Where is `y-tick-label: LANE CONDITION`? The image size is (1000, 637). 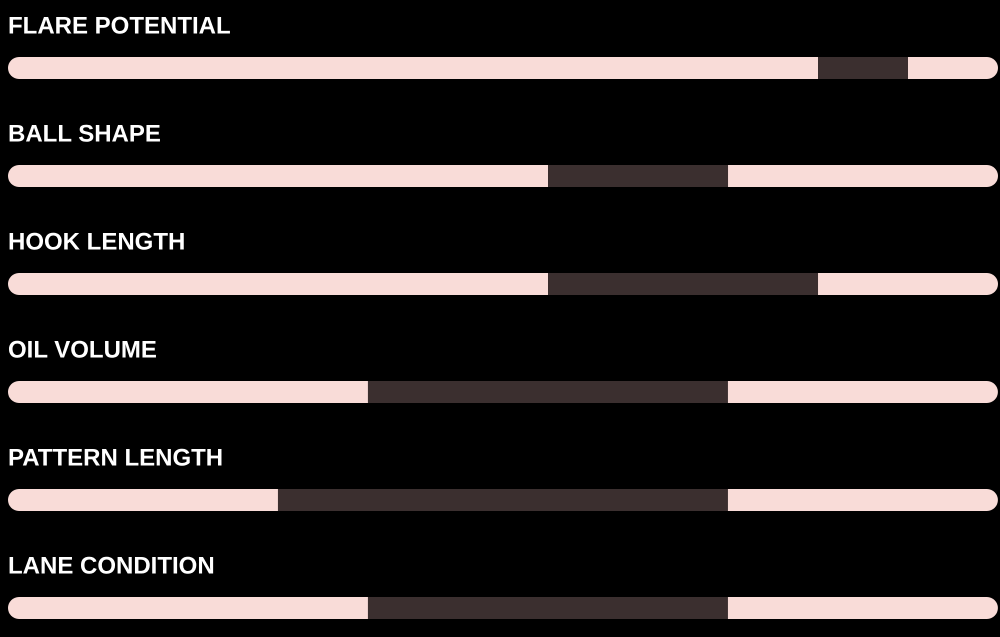 y-tick-label: LANE CONDITION is located at coordinates (111, 566).